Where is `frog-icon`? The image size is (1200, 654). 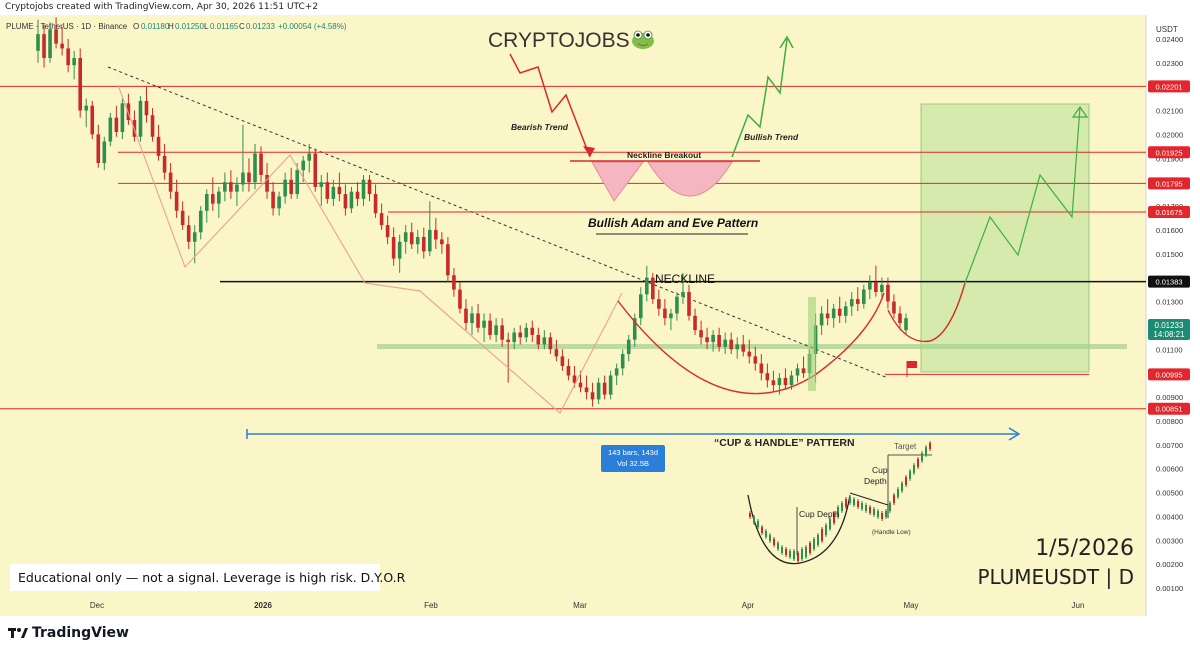
frog-icon is located at coordinates (643, 39).